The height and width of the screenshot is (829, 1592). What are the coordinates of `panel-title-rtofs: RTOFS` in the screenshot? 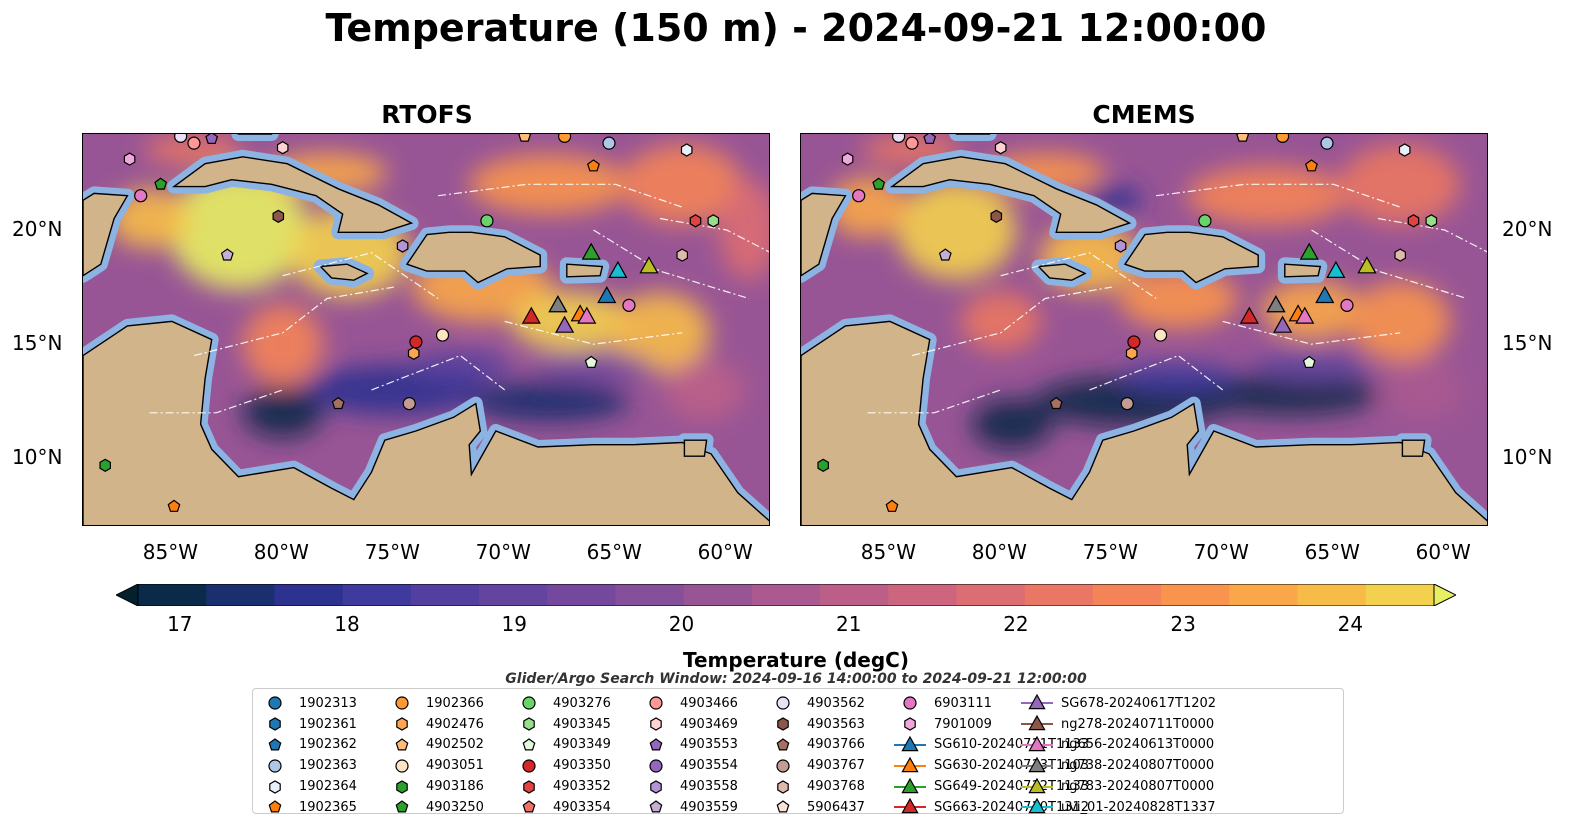 It's located at (427, 114).